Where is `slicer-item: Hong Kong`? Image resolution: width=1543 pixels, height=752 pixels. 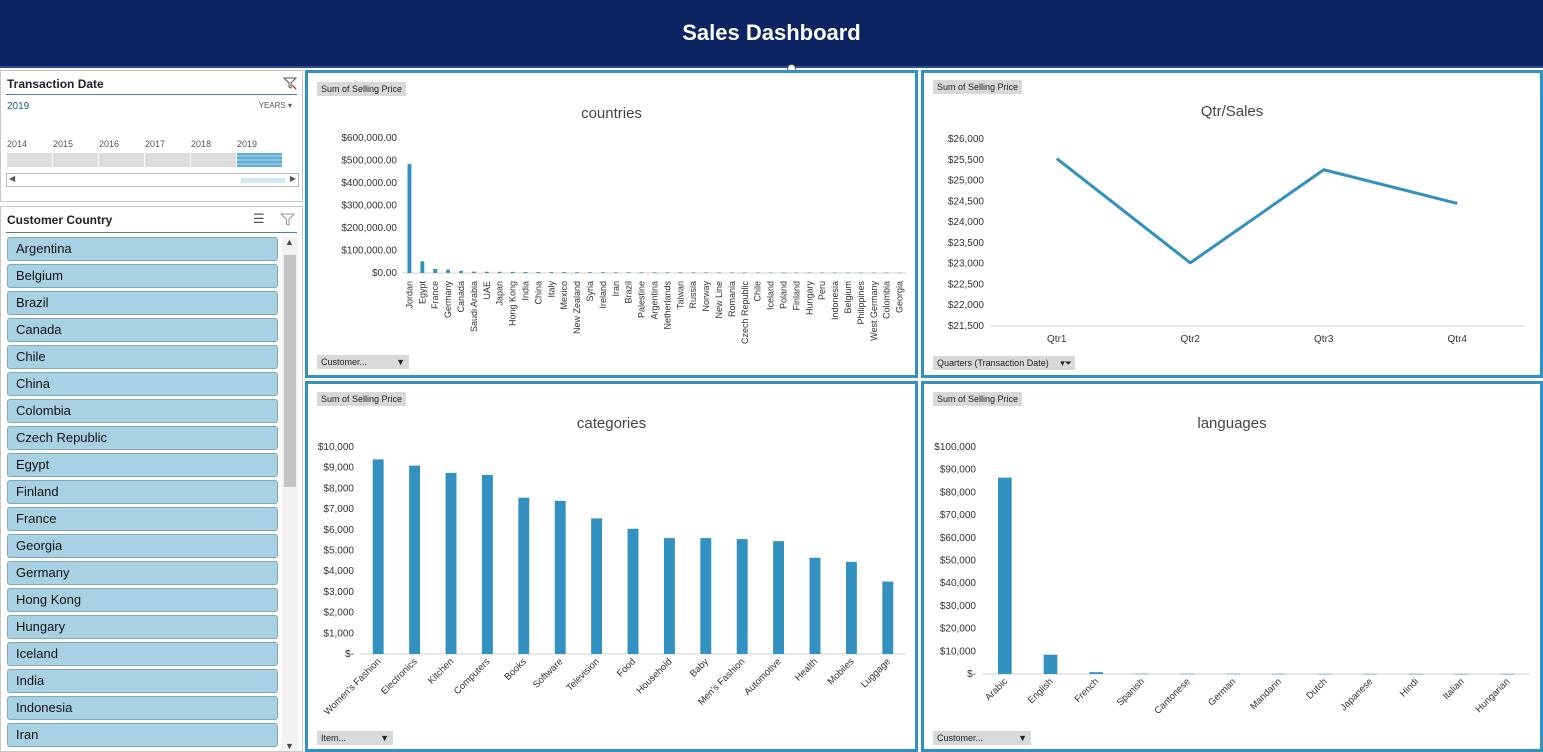 slicer-item: Hong Kong is located at coordinates (142, 600).